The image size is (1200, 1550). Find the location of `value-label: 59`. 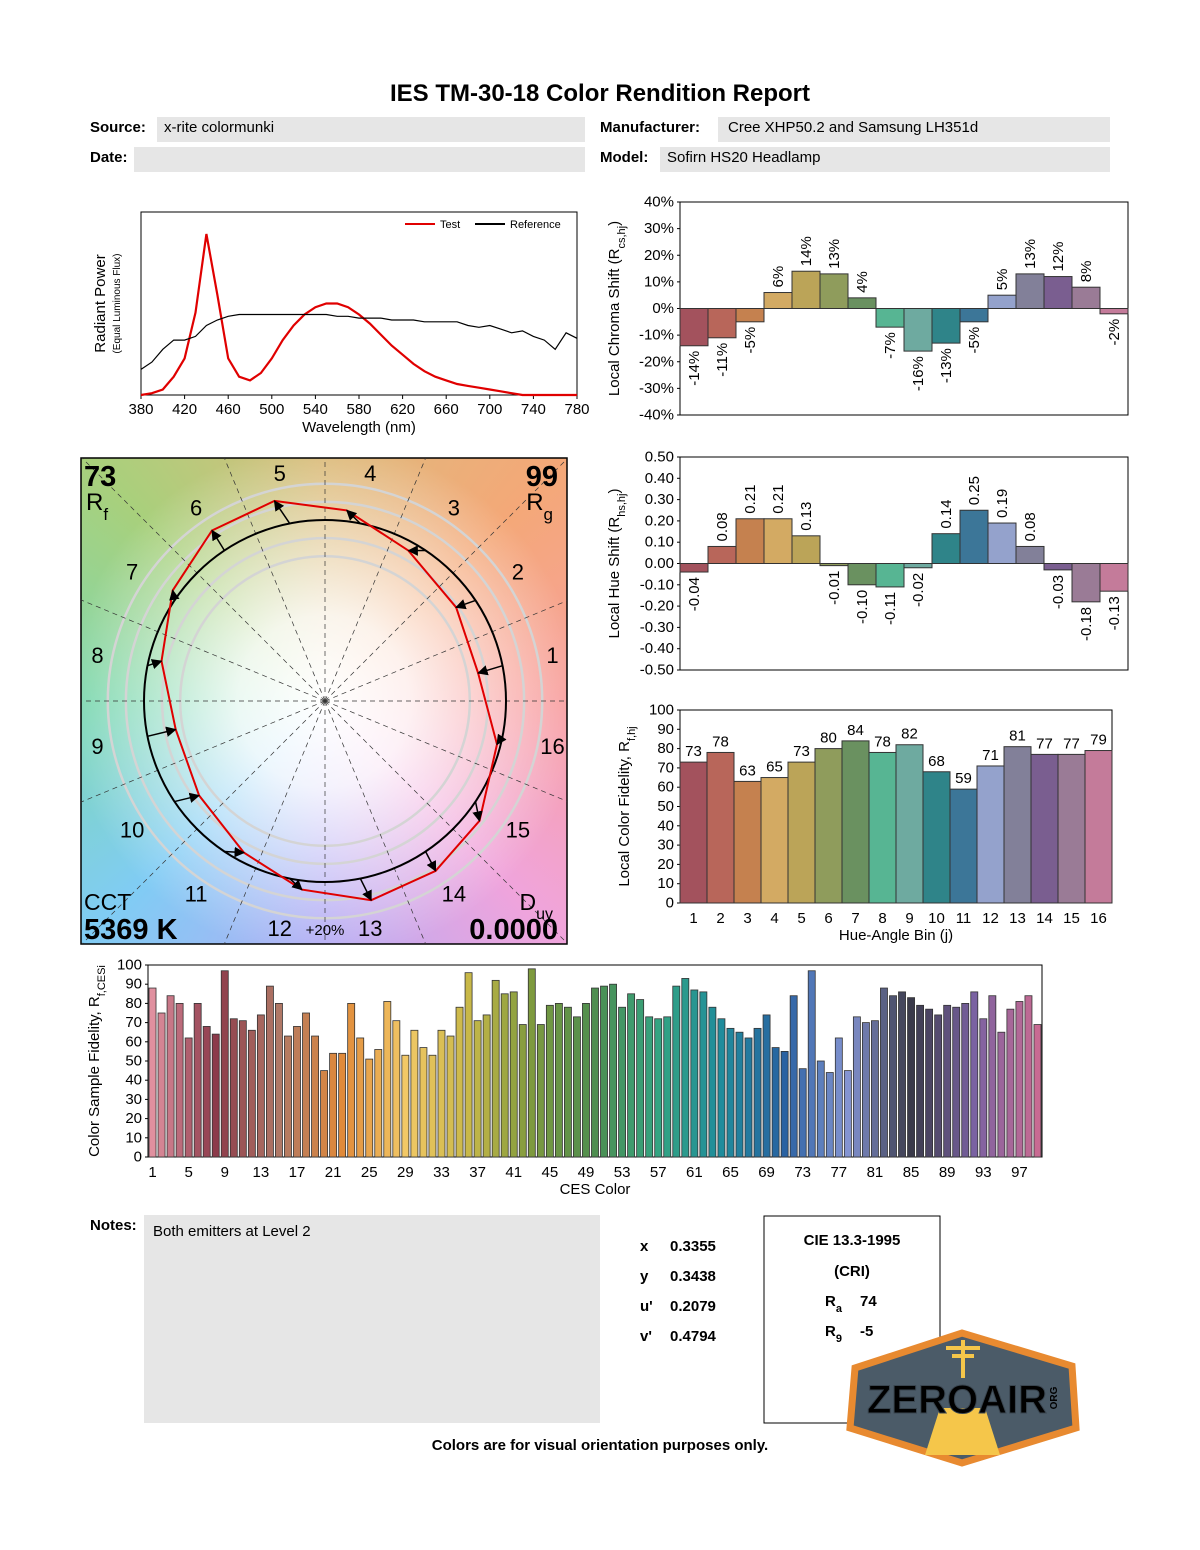

value-label: 59 is located at coordinates (963, 778).